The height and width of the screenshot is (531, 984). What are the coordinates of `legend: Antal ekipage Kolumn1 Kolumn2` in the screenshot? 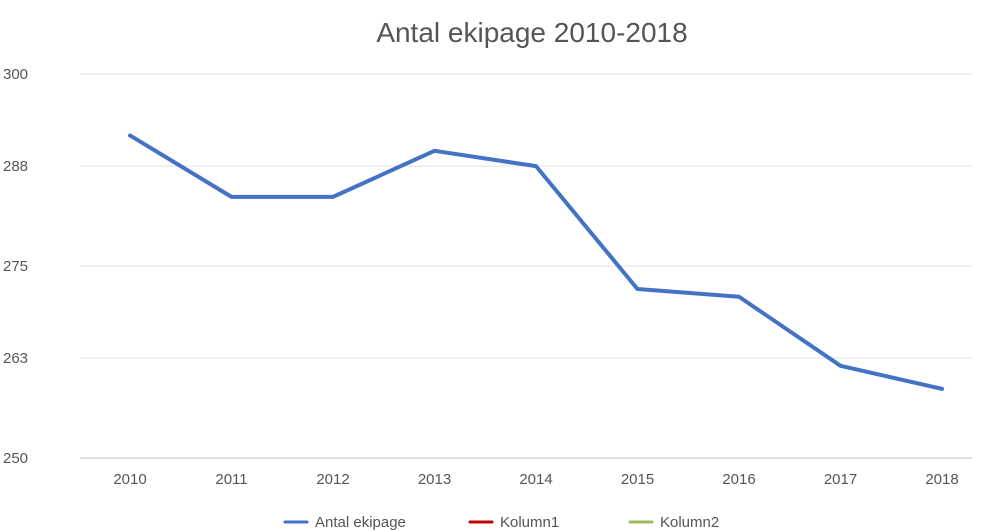 It's located at (501, 522).